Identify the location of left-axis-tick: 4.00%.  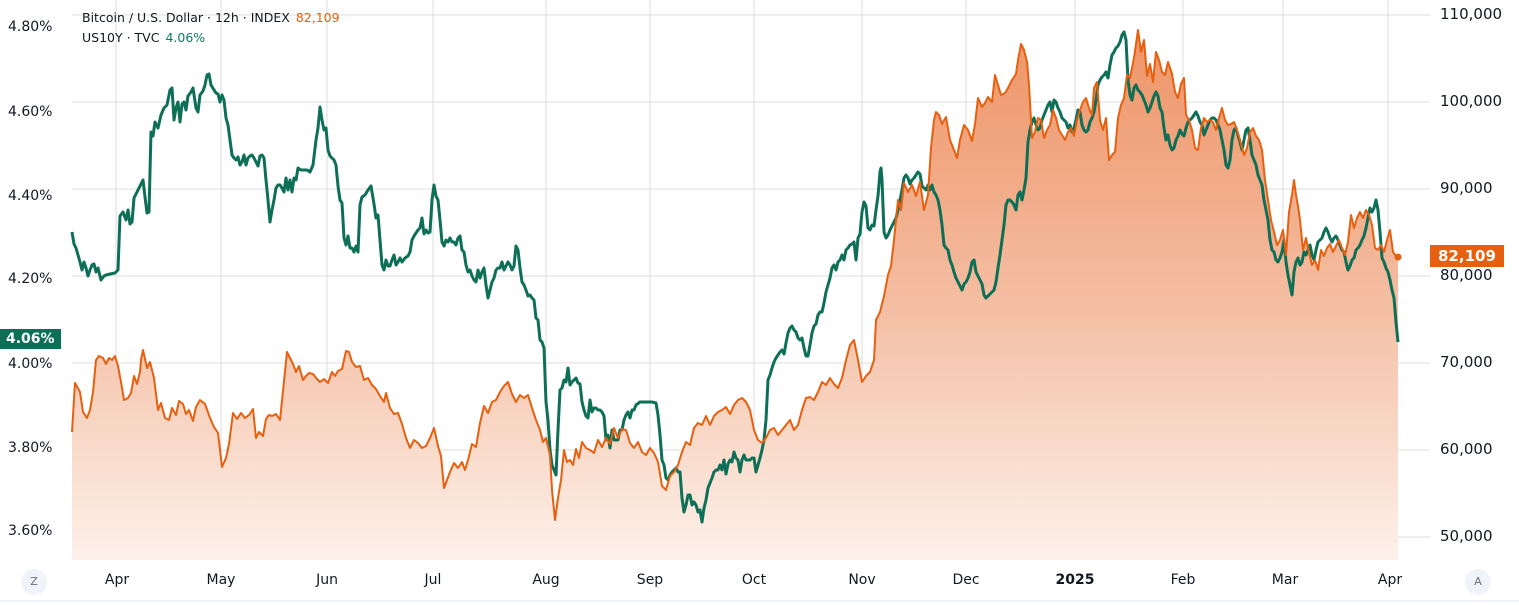
(30, 364).